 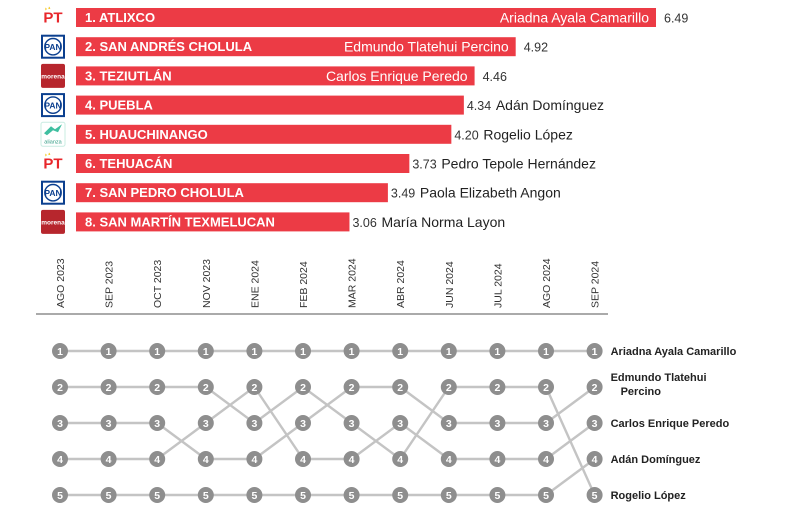 I want to click on x-tick-label: NOV 2023, so click(x=207, y=283).